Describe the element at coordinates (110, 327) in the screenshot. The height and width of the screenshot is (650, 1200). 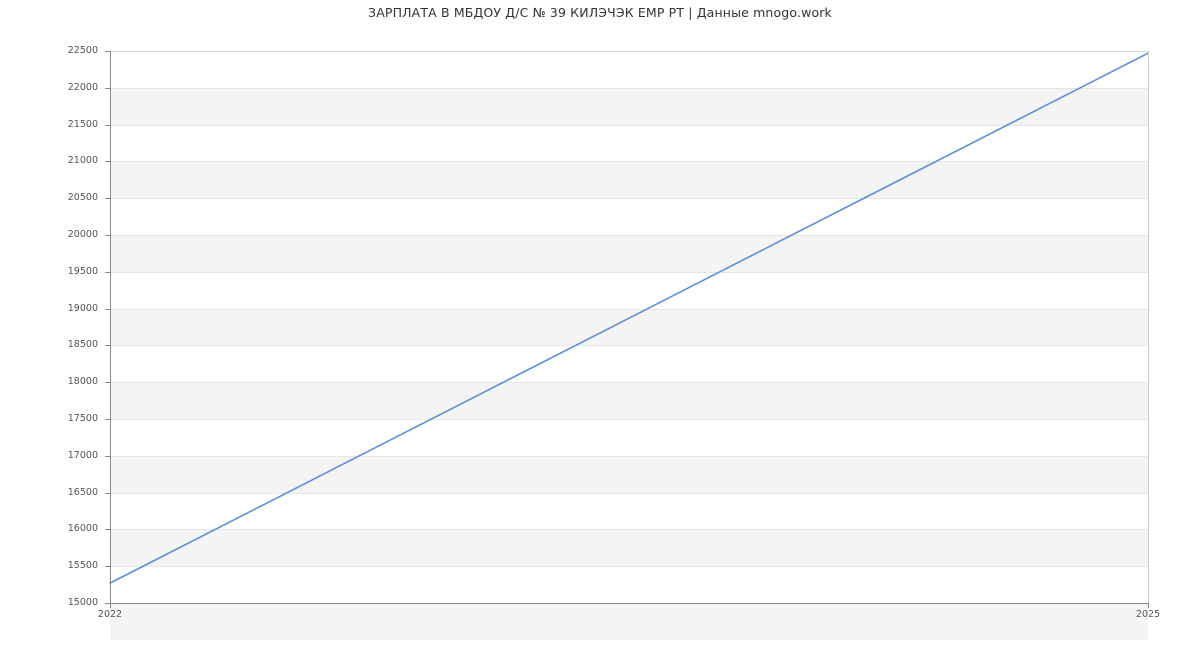
I see `y-axis-line` at that location.